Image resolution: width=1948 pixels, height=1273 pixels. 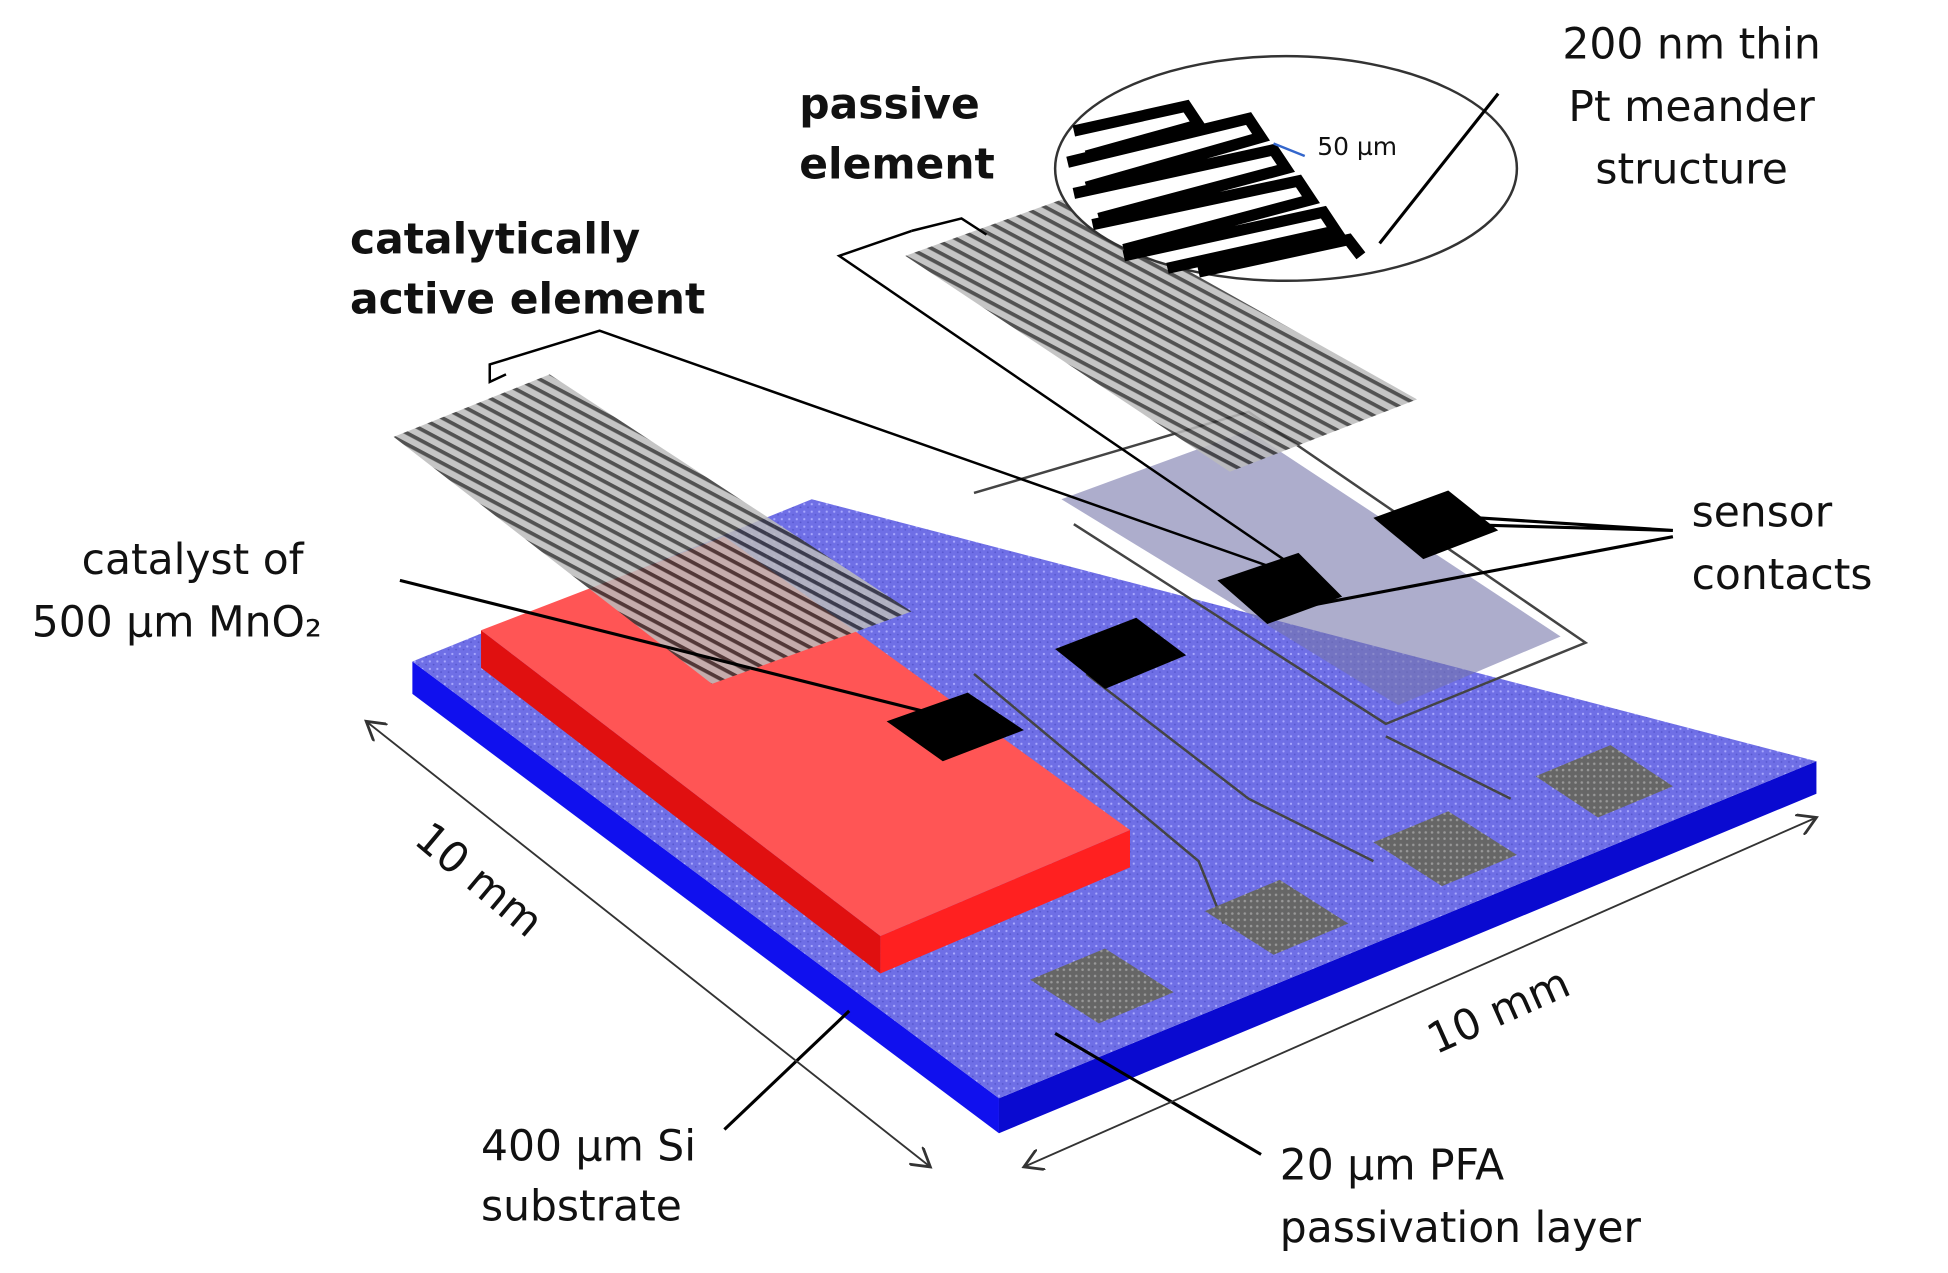 I want to click on label: catalytically, so click(x=495, y=239).